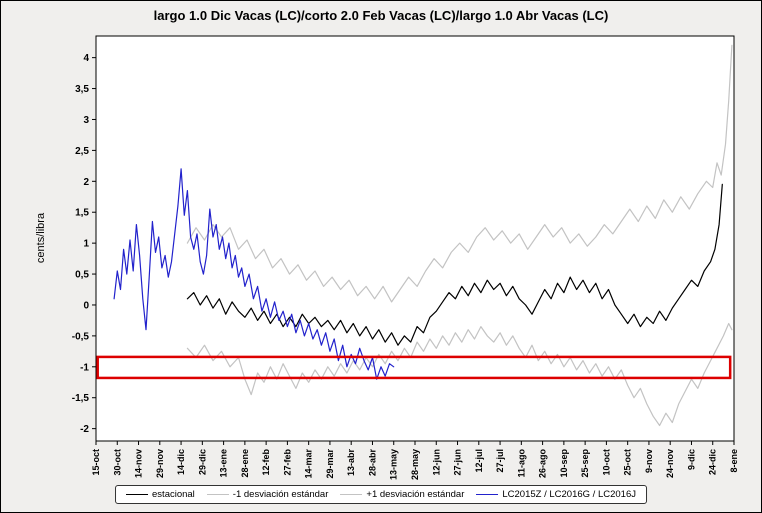  Describe the element at coordinates (414, 367) in the screenshot. I see `highlight-box` at that location.